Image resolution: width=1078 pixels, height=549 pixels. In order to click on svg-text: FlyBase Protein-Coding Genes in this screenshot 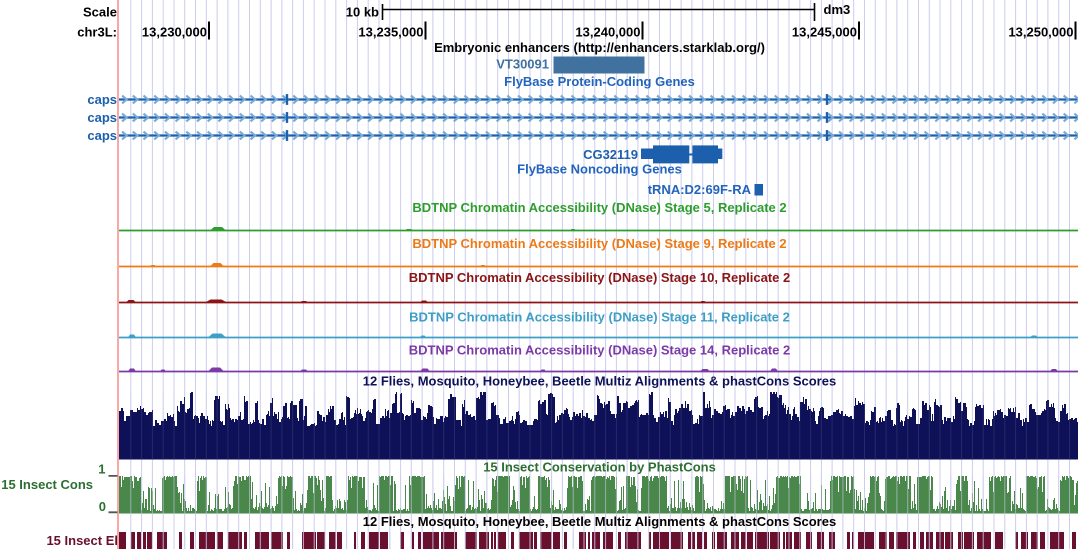, I will do `click(599, 81)`.